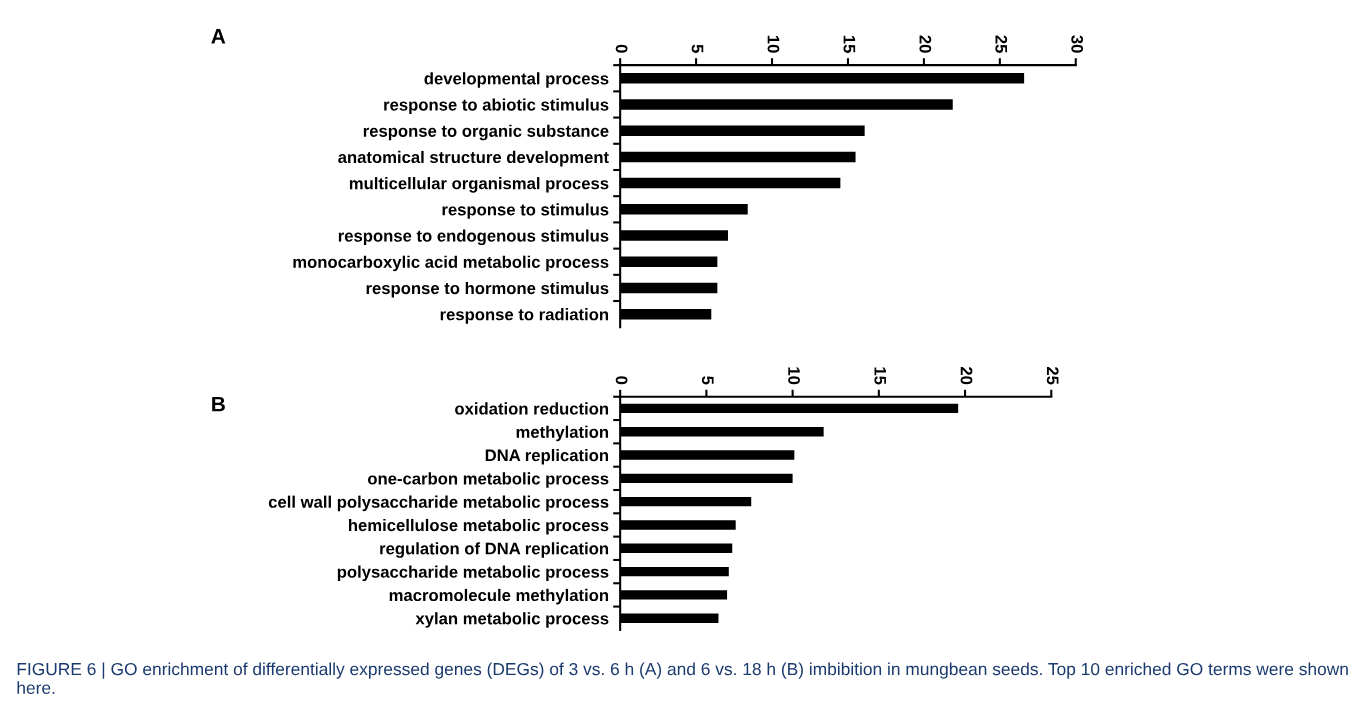 The width and height of the screenshot is (1360, 724). I want to click on y-tick-label: response to abiotic stimulus, so click(496, 106).